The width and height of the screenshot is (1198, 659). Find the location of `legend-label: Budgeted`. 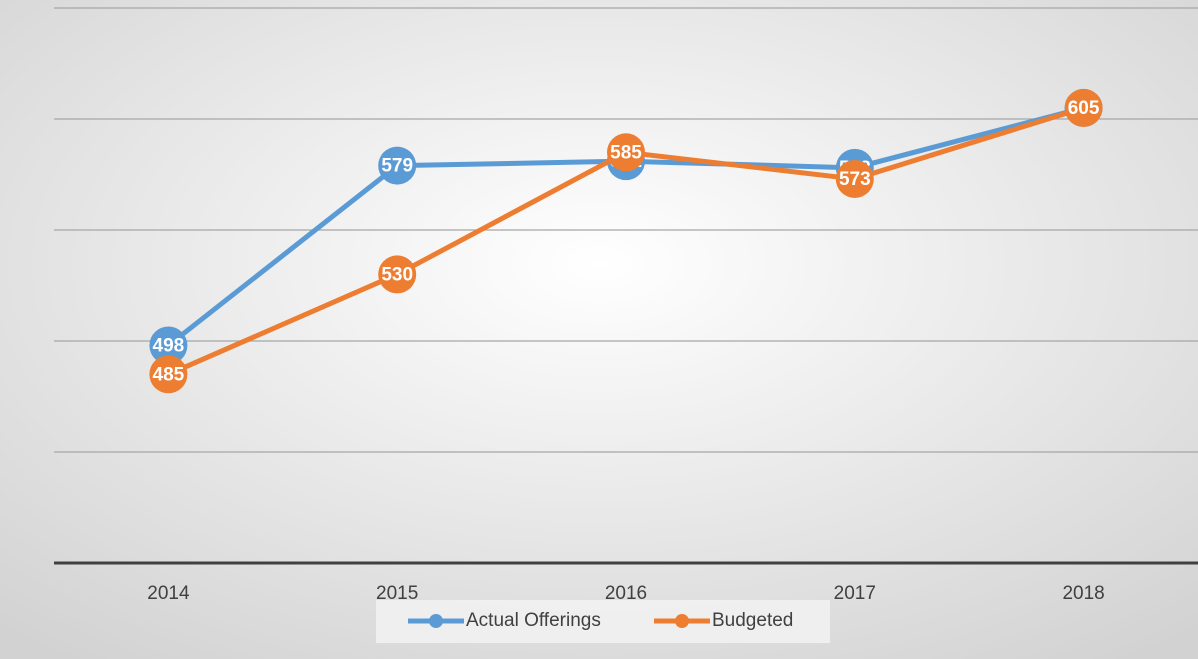

legend-label: Budgeted is located at coordinates (752, 620).